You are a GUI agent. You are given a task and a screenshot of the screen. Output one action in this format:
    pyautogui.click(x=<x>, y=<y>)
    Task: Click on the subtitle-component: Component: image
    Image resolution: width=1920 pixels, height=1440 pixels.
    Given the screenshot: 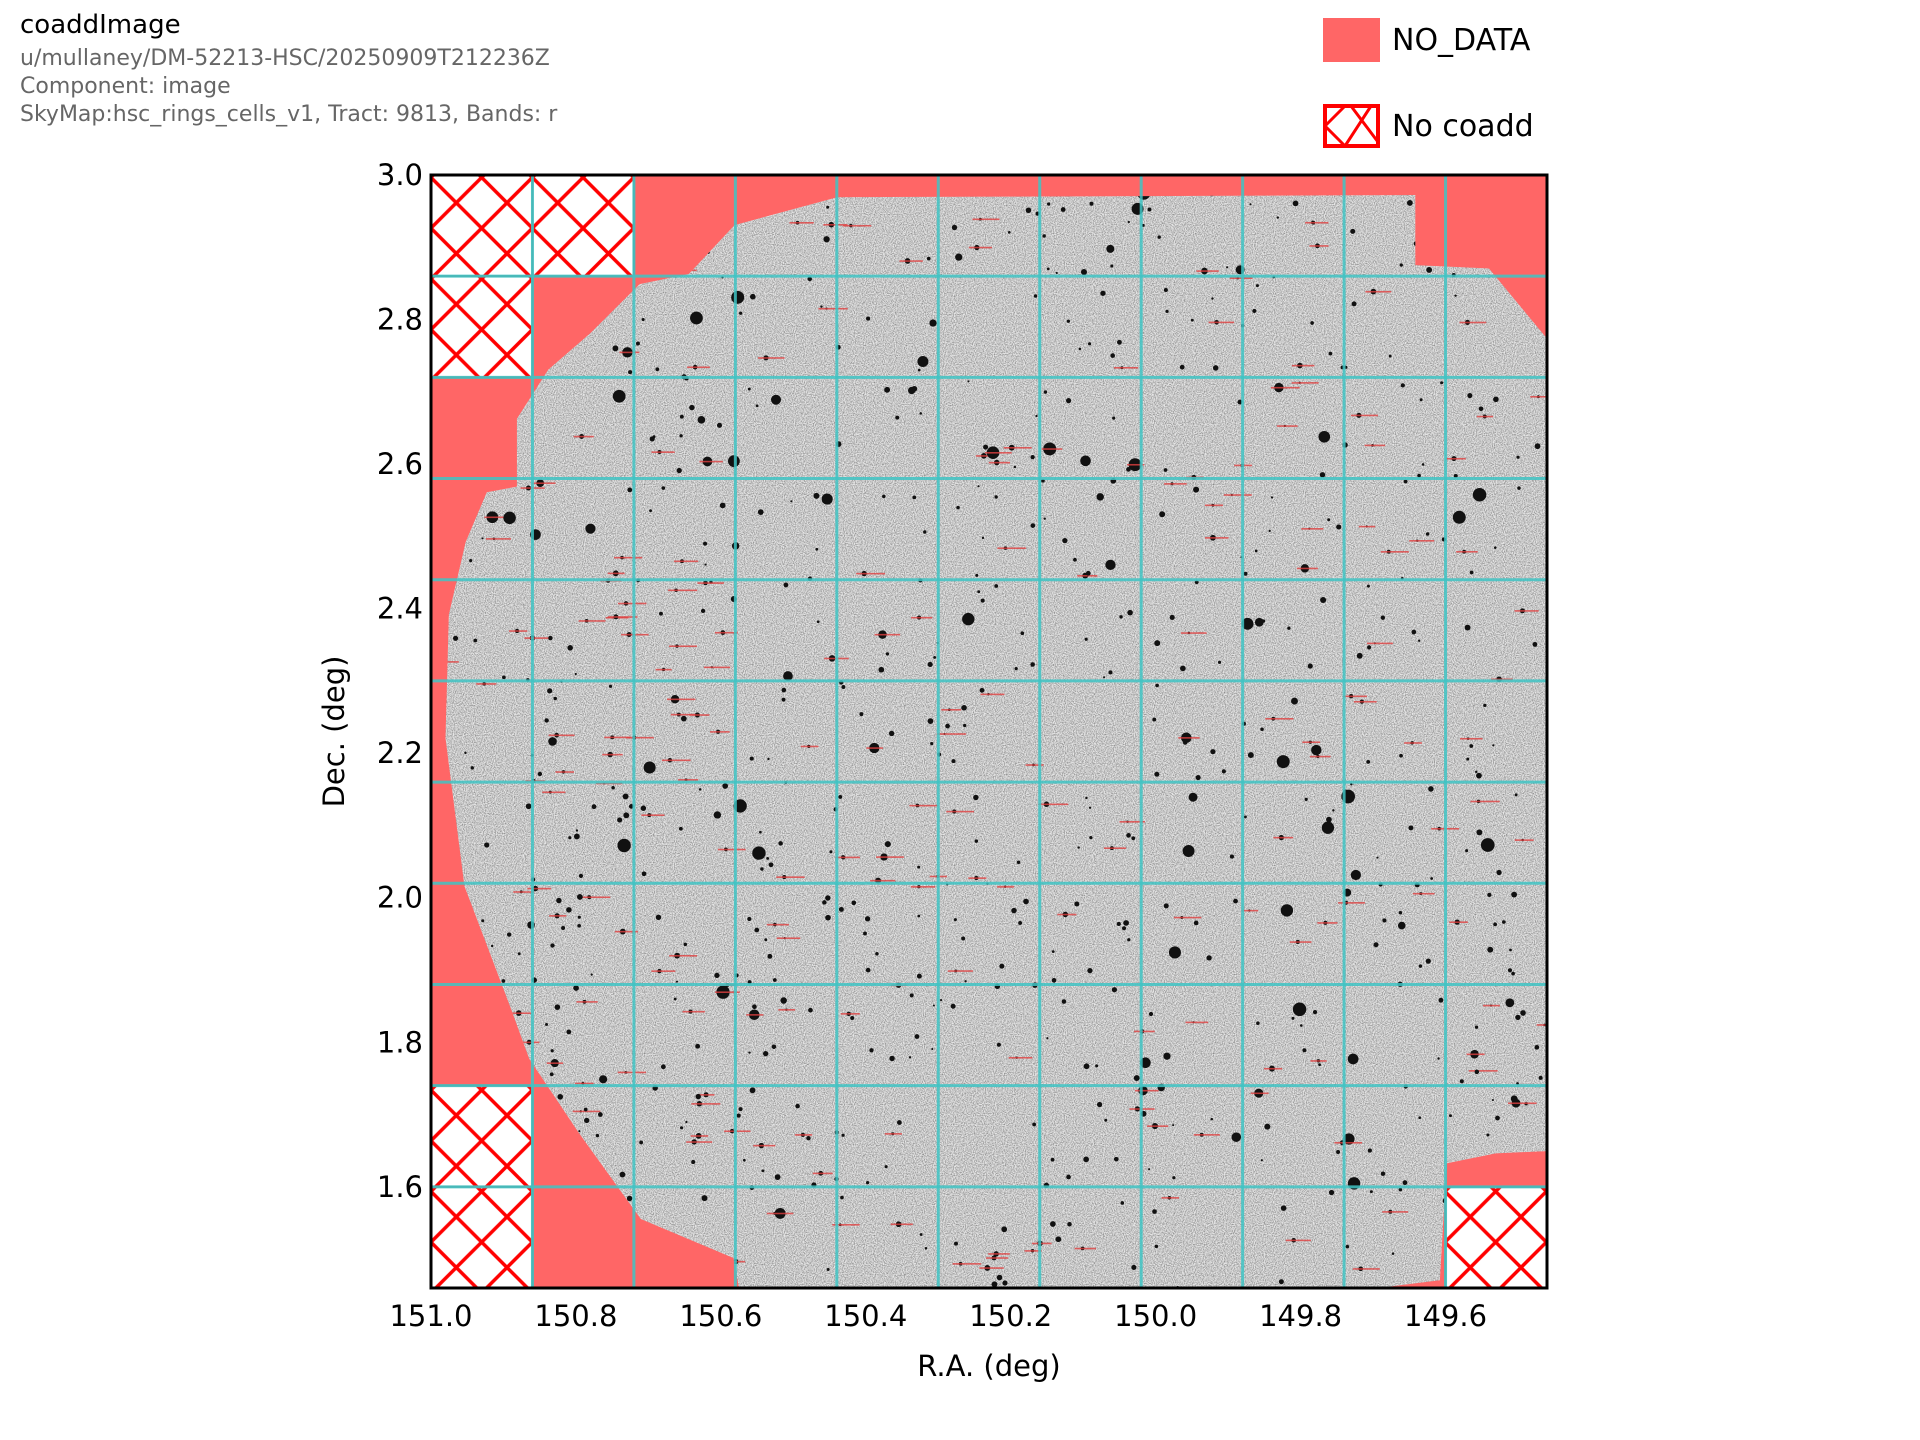 What is the action you would take?
    pyautogui.click(x=125, y=86)
    